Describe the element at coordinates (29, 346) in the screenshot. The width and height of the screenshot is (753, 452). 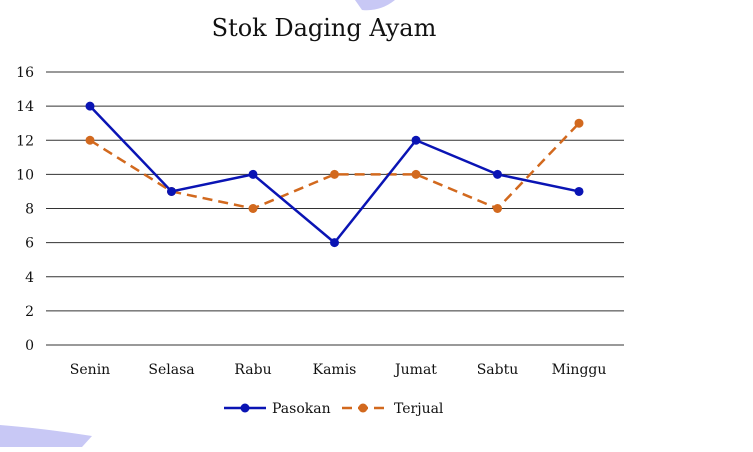
I see `y-tick-label: 0` at that location.